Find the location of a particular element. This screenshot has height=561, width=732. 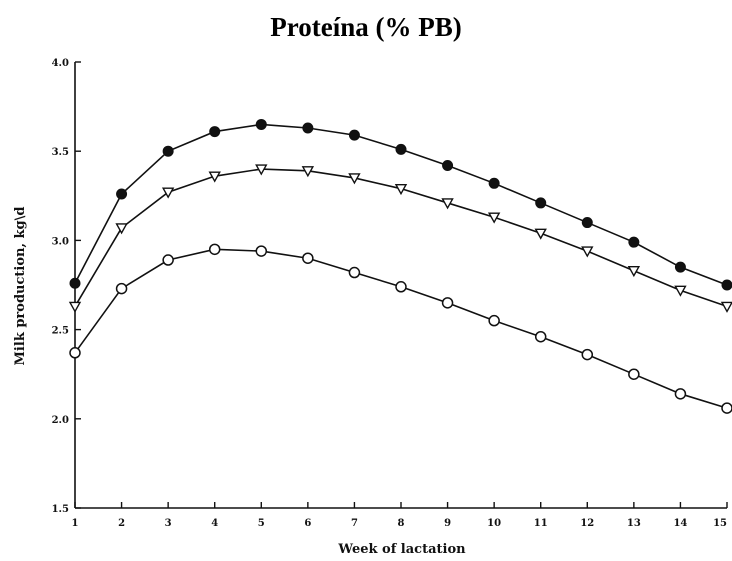

x-tick-label: 4 is located at coordinates (214, 523).